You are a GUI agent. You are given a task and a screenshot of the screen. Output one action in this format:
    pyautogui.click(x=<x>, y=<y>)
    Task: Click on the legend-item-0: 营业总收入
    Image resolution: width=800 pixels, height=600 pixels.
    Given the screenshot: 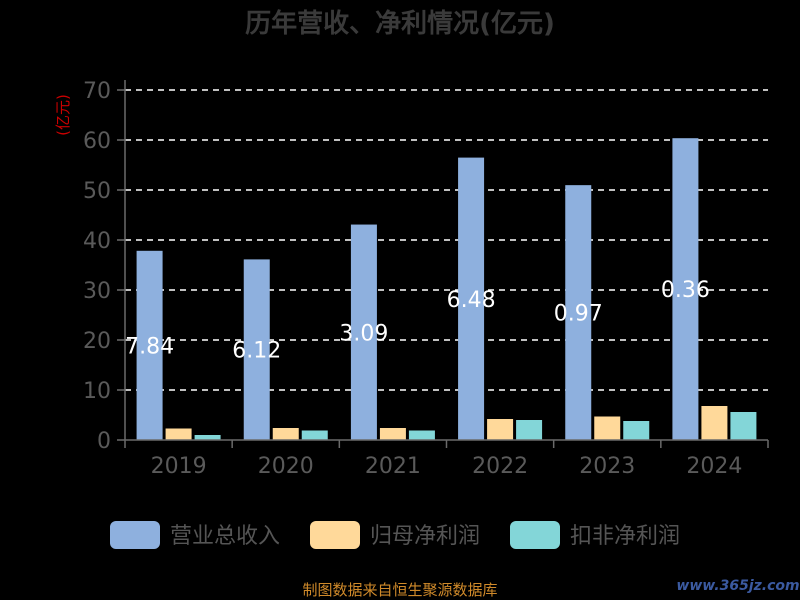 What is the action you would take?
    pyautogui.click(x=195, y=535)
    